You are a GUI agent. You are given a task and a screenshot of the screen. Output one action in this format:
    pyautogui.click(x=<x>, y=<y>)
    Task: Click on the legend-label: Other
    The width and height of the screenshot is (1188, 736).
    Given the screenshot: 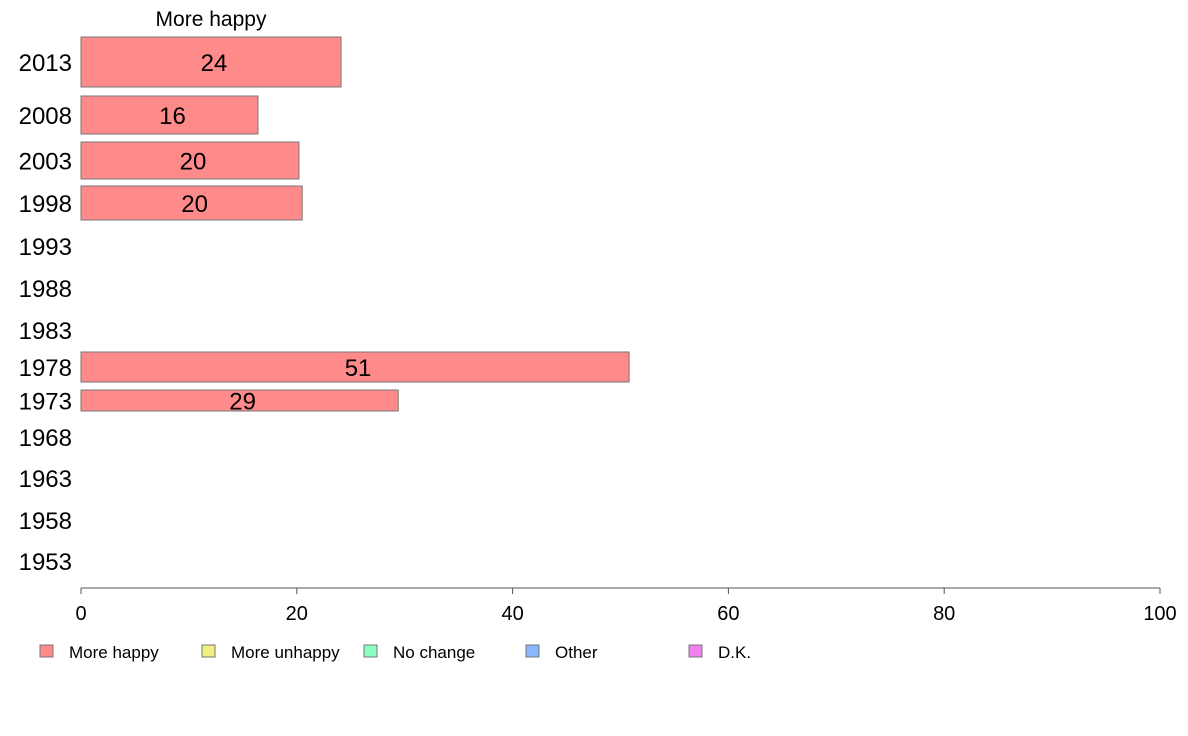 What is the action you would take?
    pyautogui.click(x=576, y=652)
    